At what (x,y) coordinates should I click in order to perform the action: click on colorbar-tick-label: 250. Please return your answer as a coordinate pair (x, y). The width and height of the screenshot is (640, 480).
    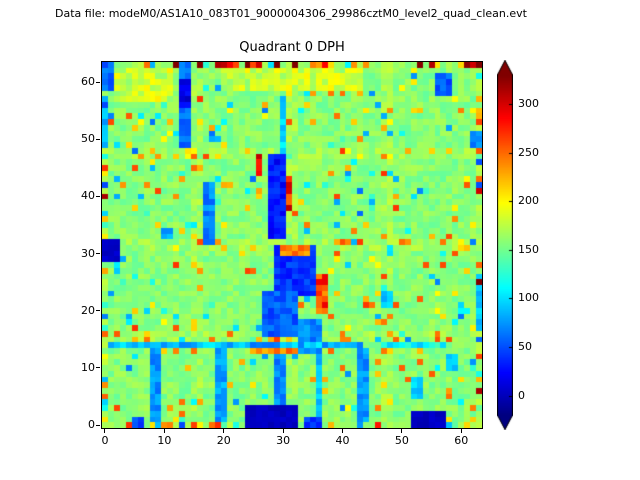
    Looking at the image, I should click on (528, 152).